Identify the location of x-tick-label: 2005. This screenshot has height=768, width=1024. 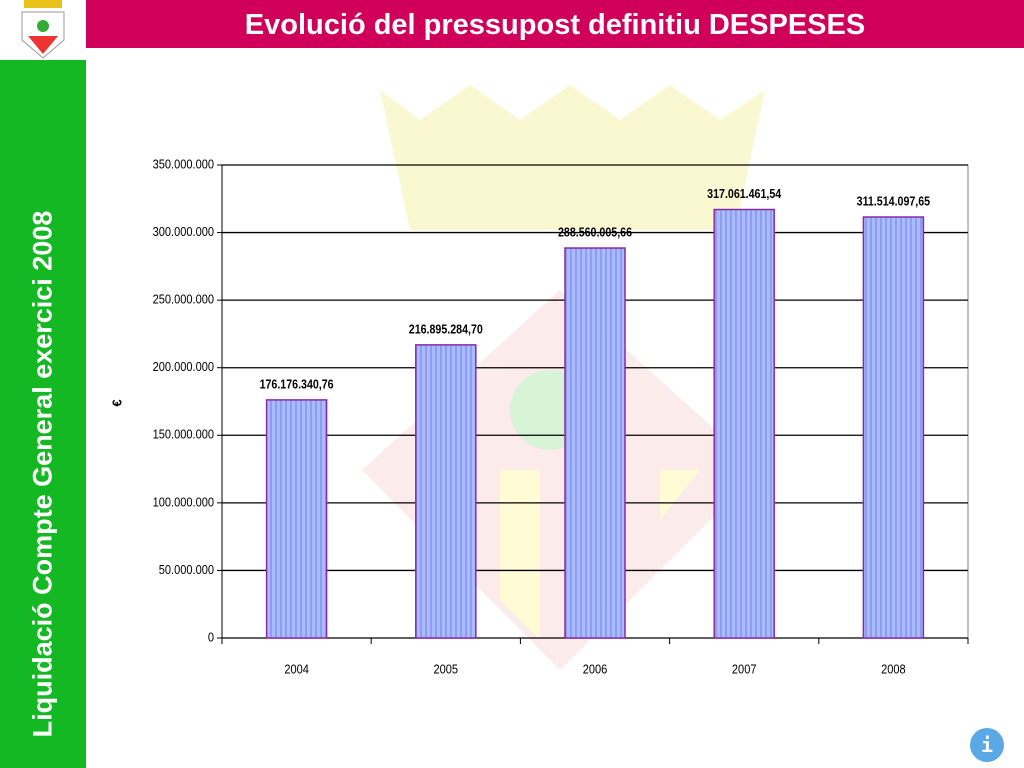
(446, 669).